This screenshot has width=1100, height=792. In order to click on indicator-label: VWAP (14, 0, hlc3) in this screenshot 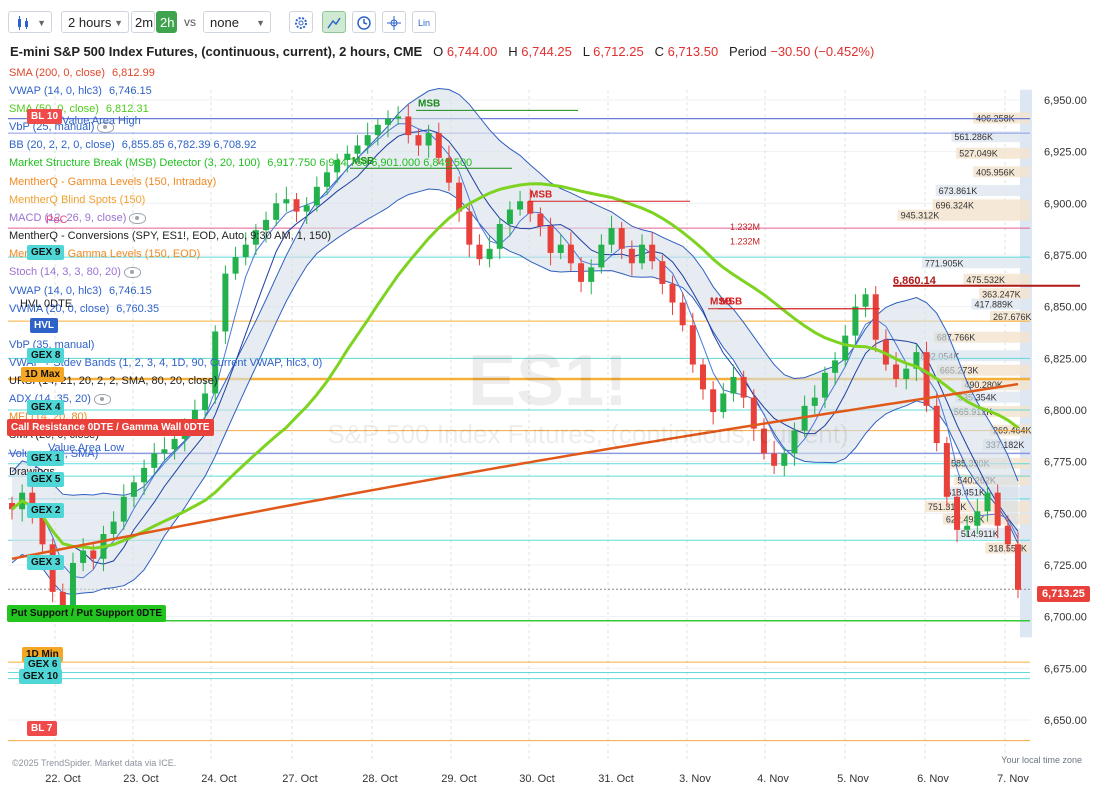, I will do `click(55, 91)`.